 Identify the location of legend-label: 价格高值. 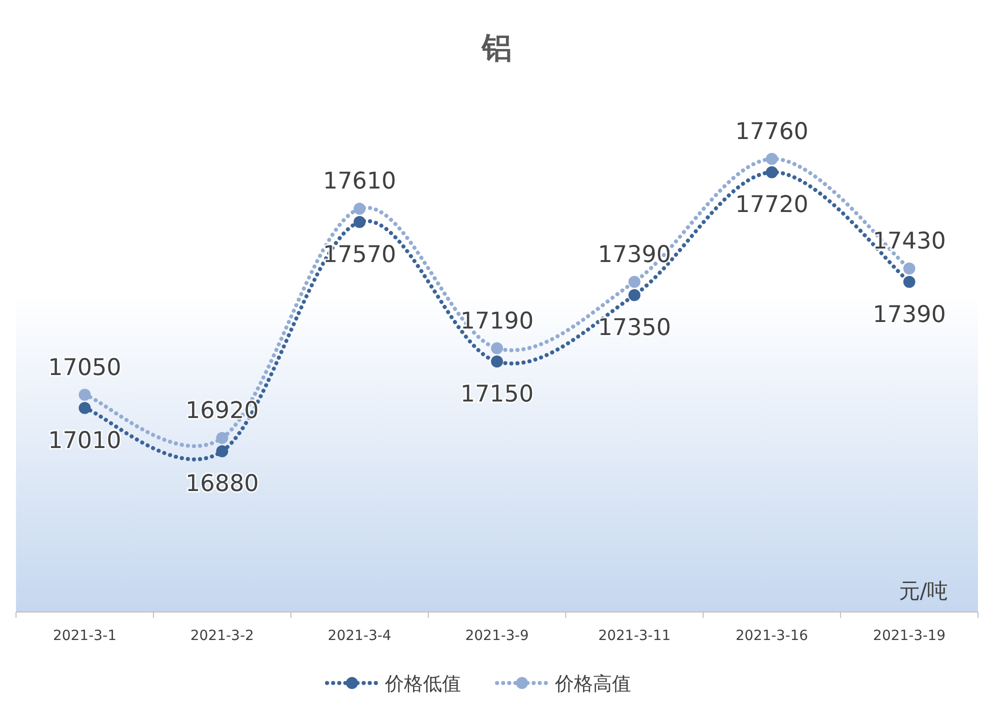
(592, 684).